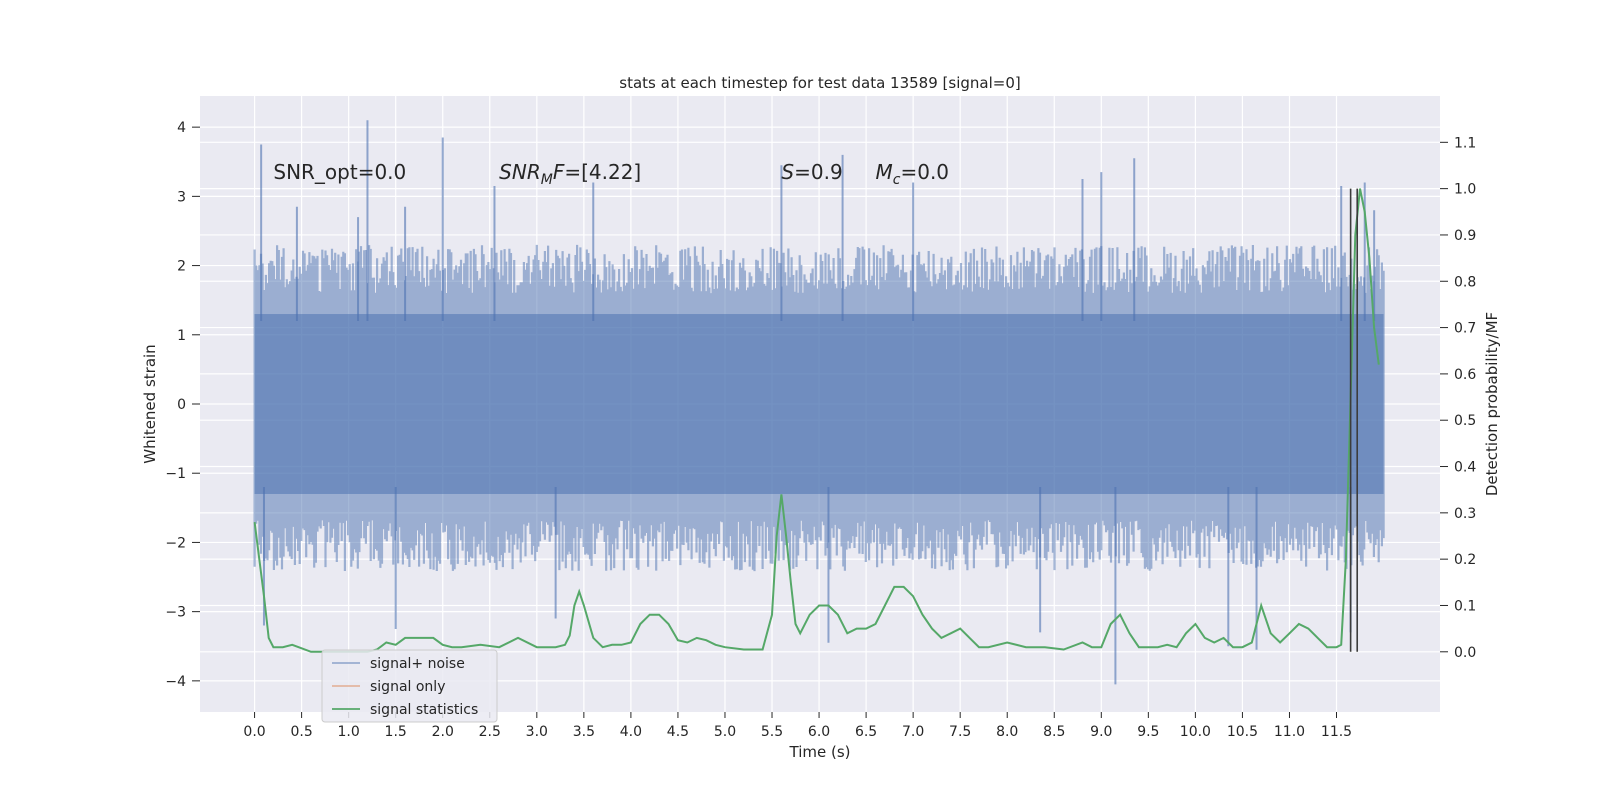  I want to click on y-tick-label-5: 1, so click(181, 336).